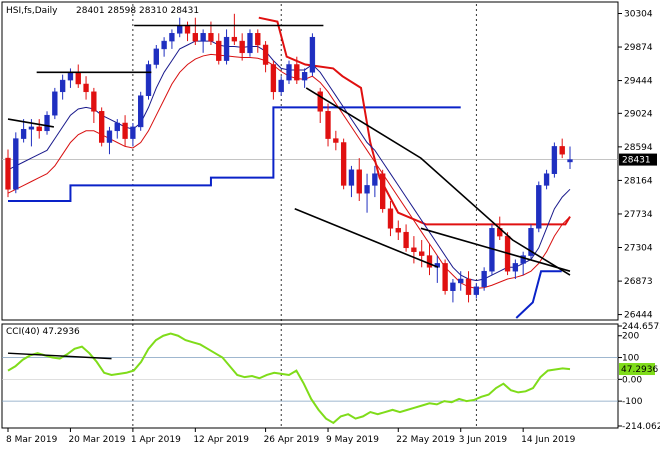  What do you see at coordinates (292, 440) in the screenshot?
I see `date-tick-label: 26 Apr 2019` at bounding box center [292, 440].